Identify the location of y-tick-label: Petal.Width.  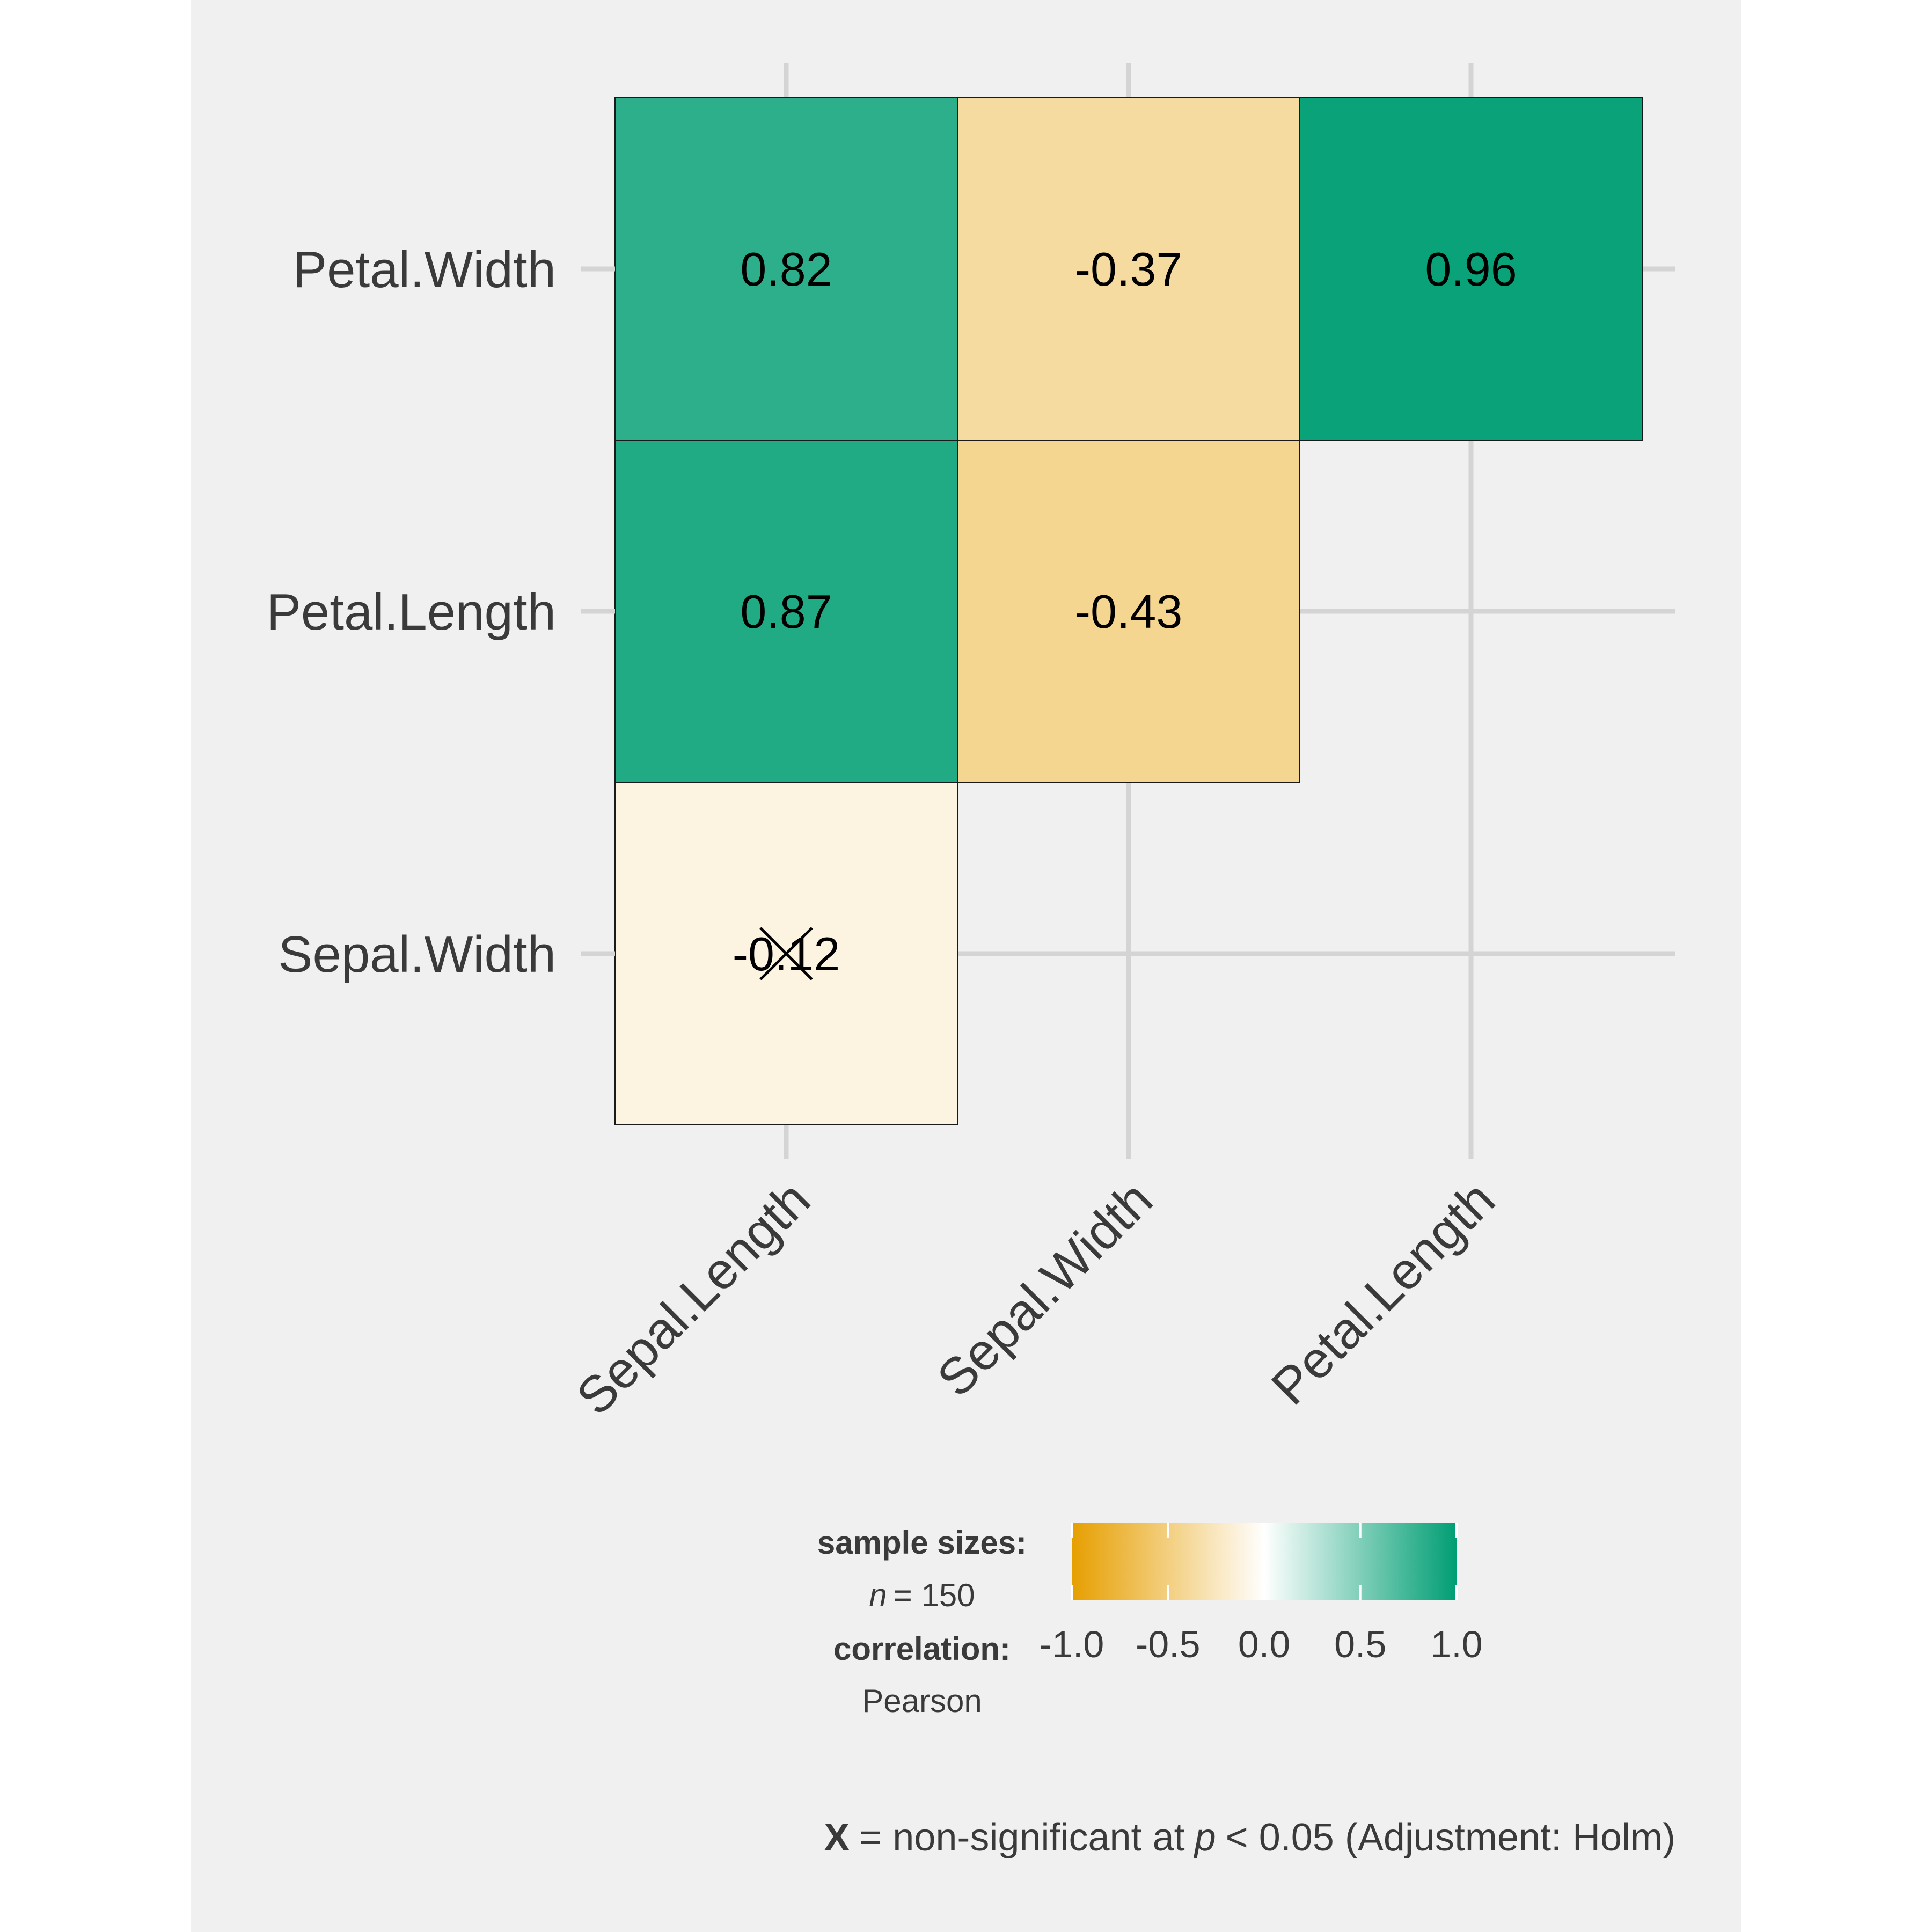
(424, 269).